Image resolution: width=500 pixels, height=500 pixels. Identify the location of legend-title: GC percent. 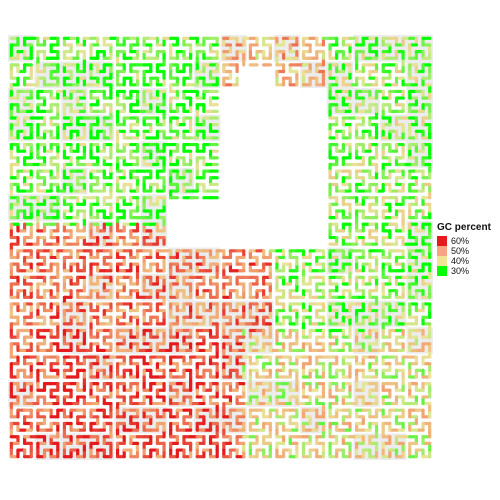
(464, 227).